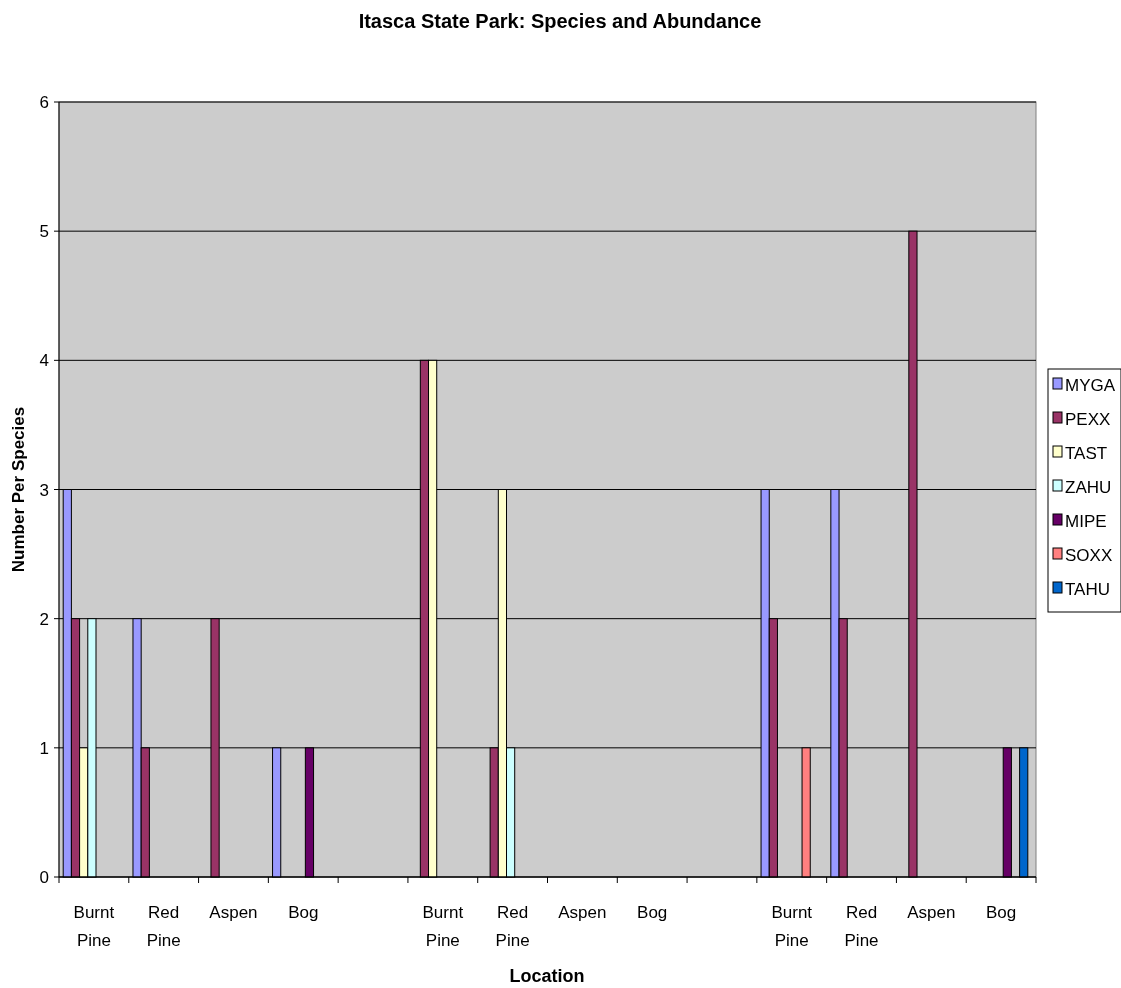 This screenshot has height=988, width=1121. I want to click on legend-label: TAHU, so click(1088, 589).